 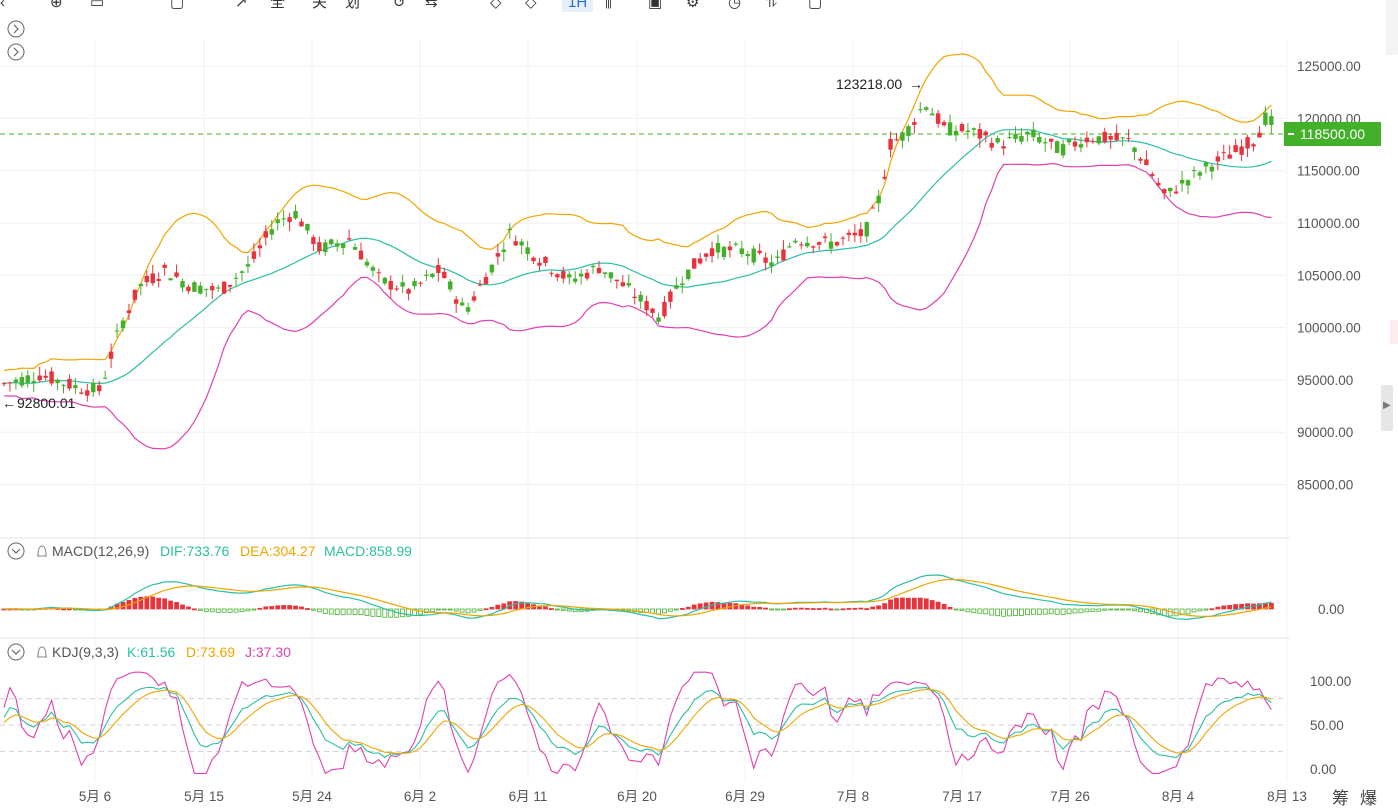 What do you see at coordinates (56, 5) in the screenshot?
I see `crosshair-tool-icon: ⊕` at bounding box center [56, 5].